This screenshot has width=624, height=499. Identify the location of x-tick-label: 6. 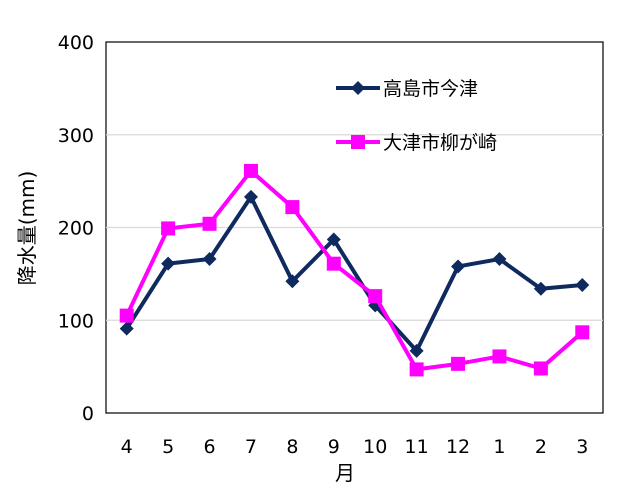
(209, 447).